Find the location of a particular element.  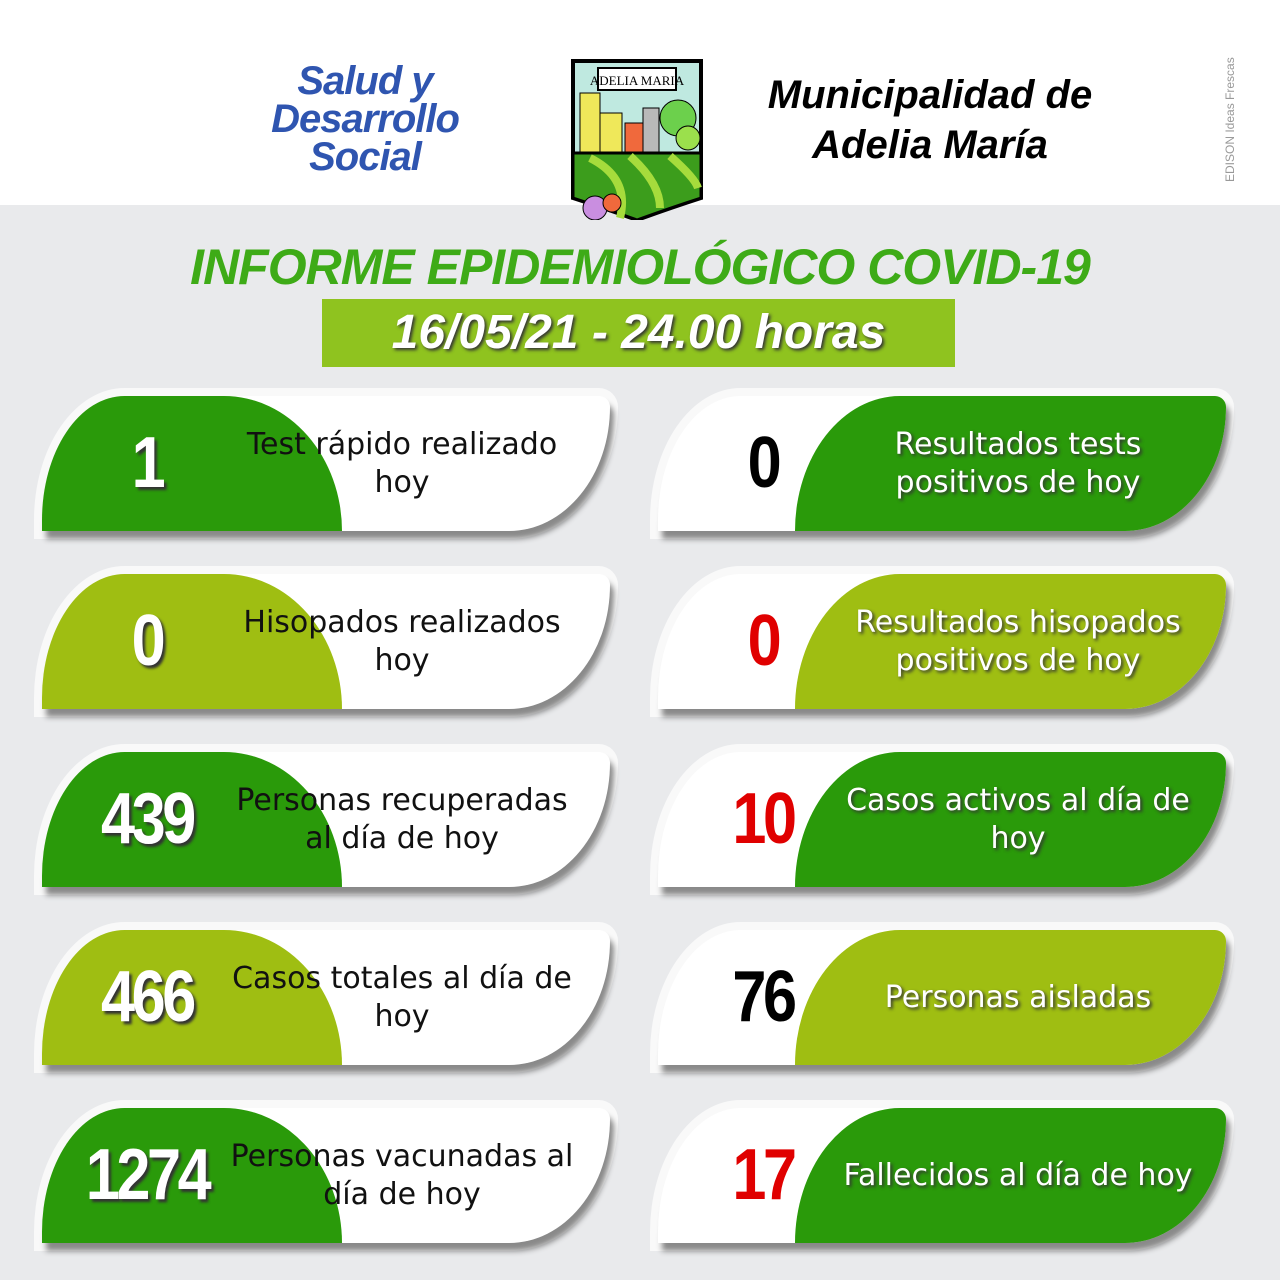

stat-card: 1 Test rápido realizado hoy is located at coordinates (326, 463).